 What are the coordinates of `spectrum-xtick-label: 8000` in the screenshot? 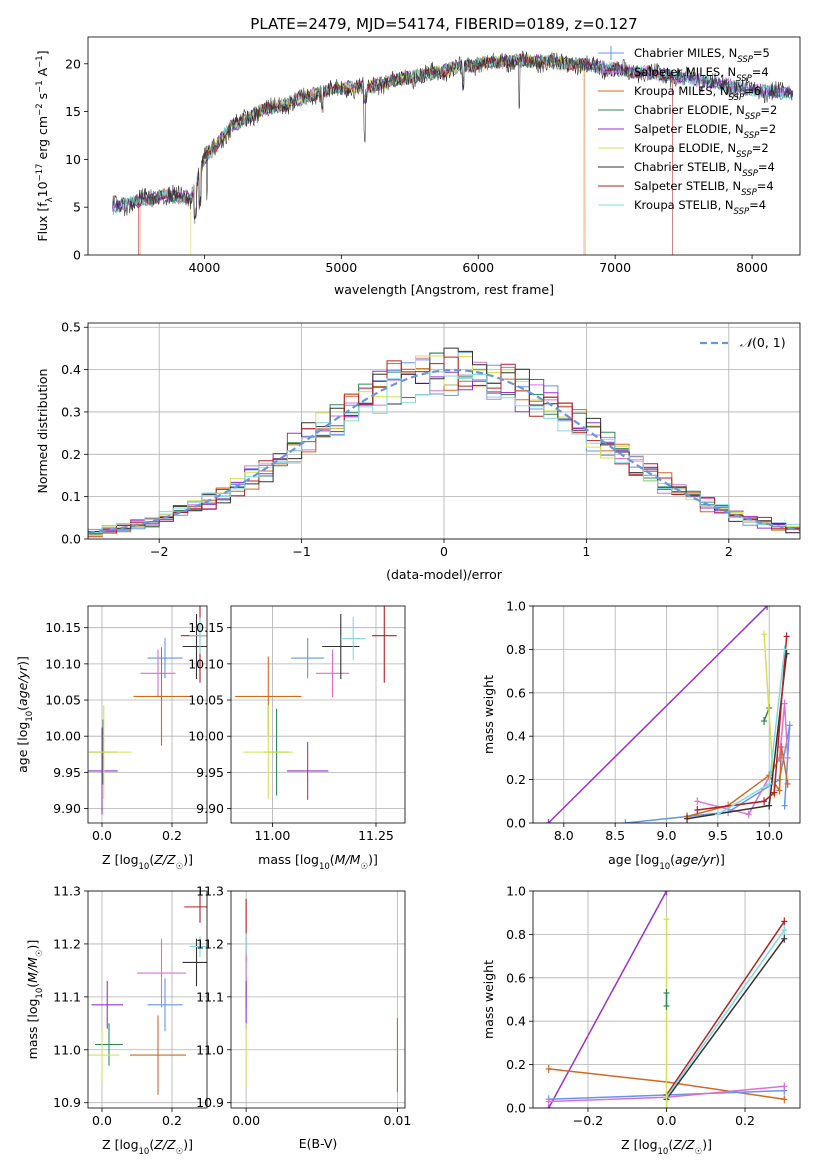 It's located at (752, 267).